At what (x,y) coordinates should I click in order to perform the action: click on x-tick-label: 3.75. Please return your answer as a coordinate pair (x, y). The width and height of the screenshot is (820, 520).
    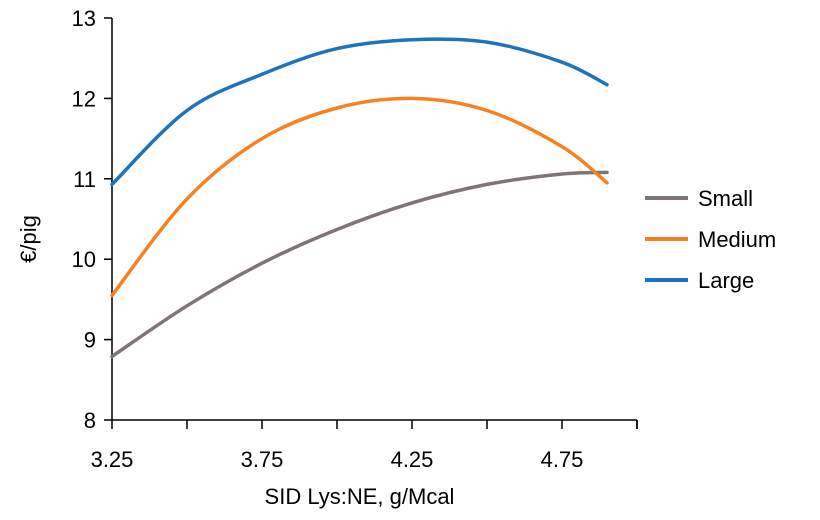
    Looking at the image, I should click on (262, 459).